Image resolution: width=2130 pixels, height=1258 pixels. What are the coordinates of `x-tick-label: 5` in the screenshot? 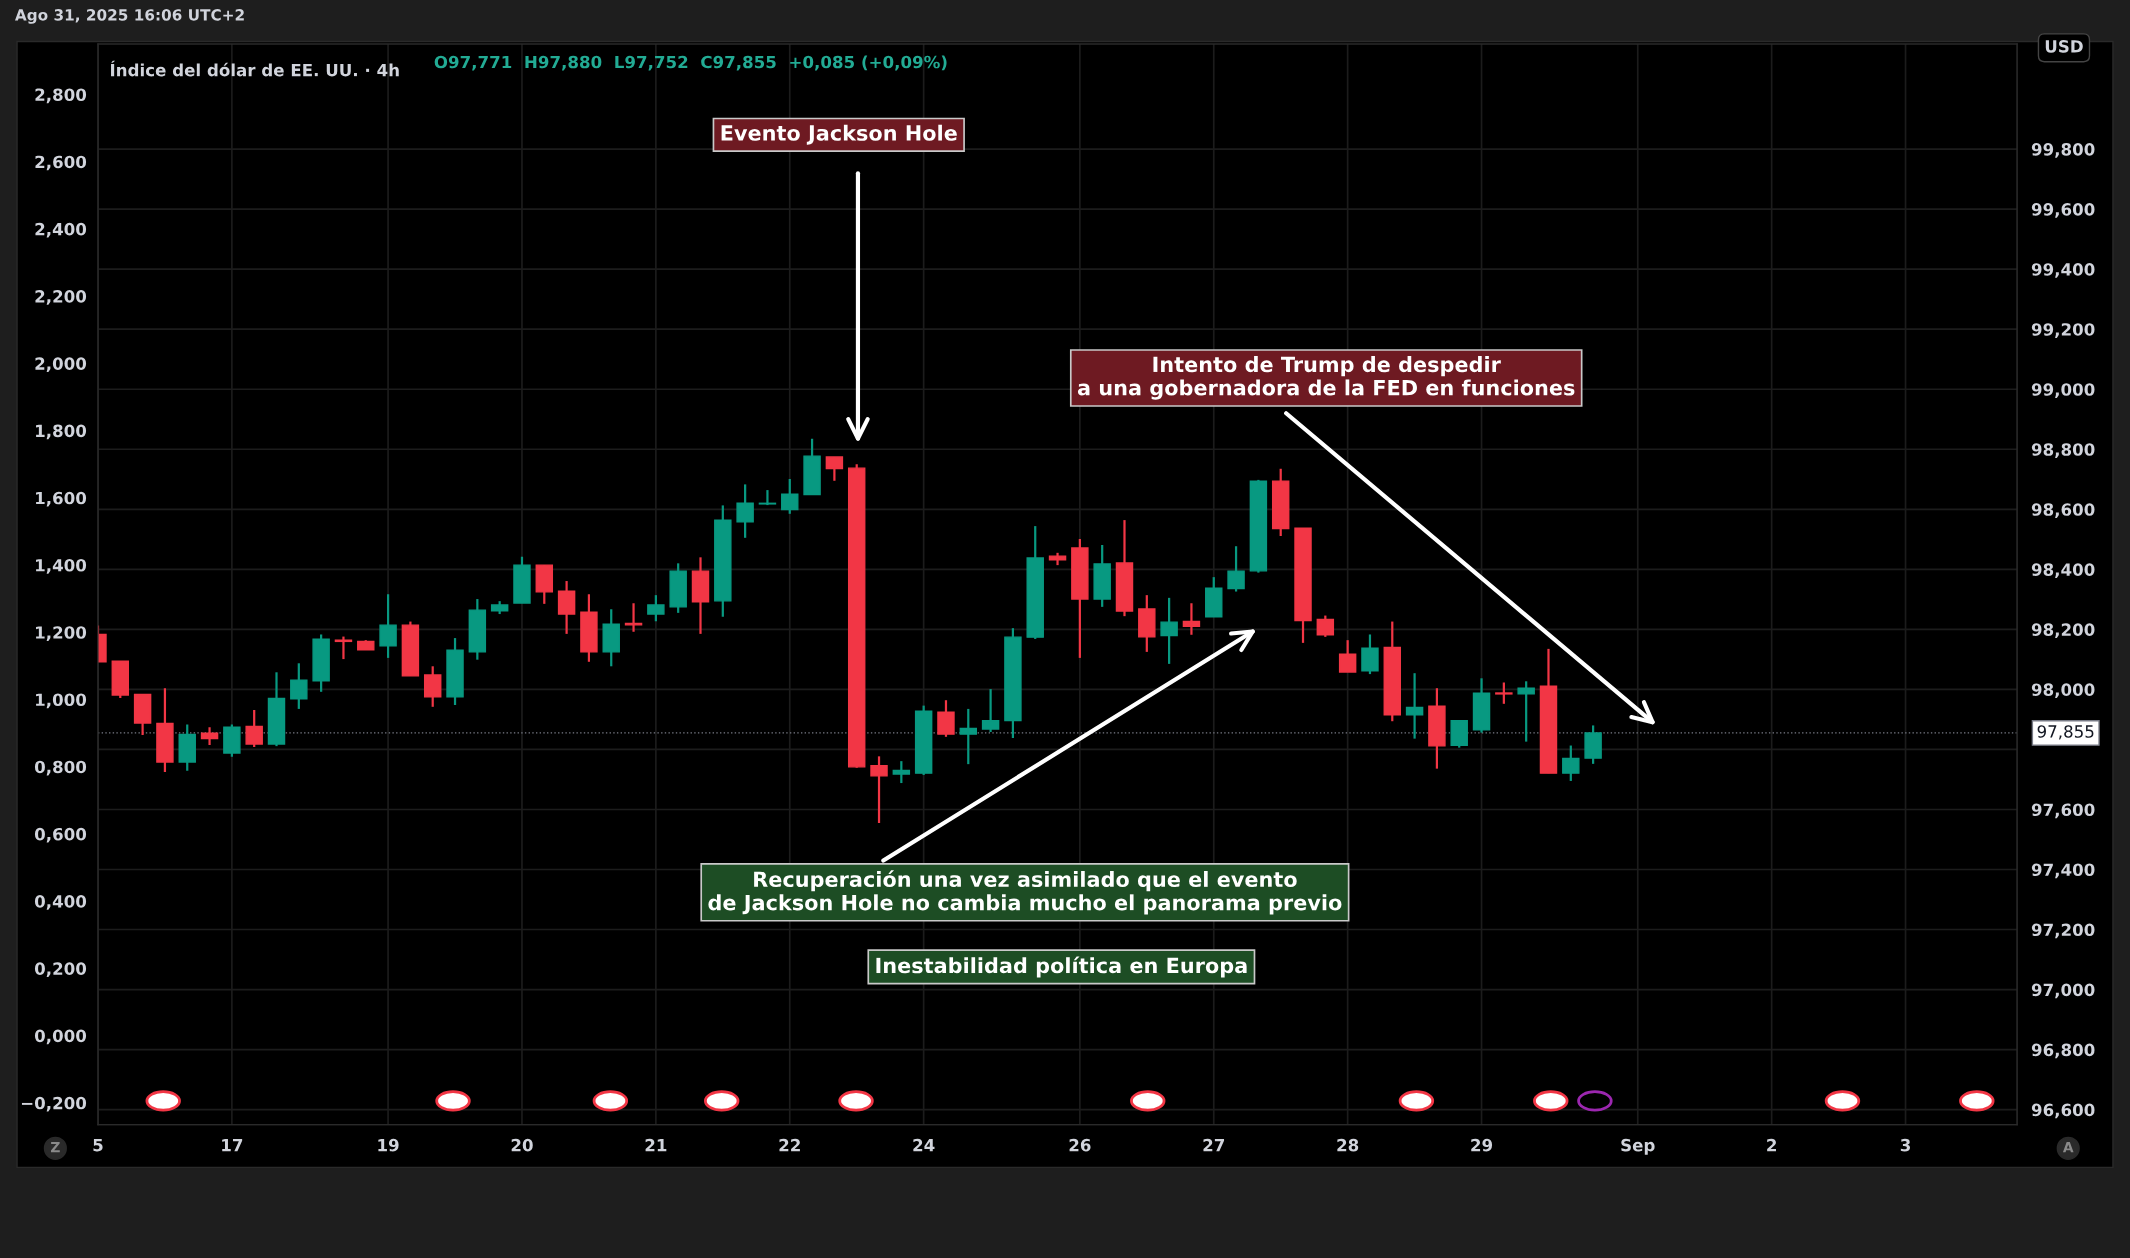 It's located at (98, 1145).